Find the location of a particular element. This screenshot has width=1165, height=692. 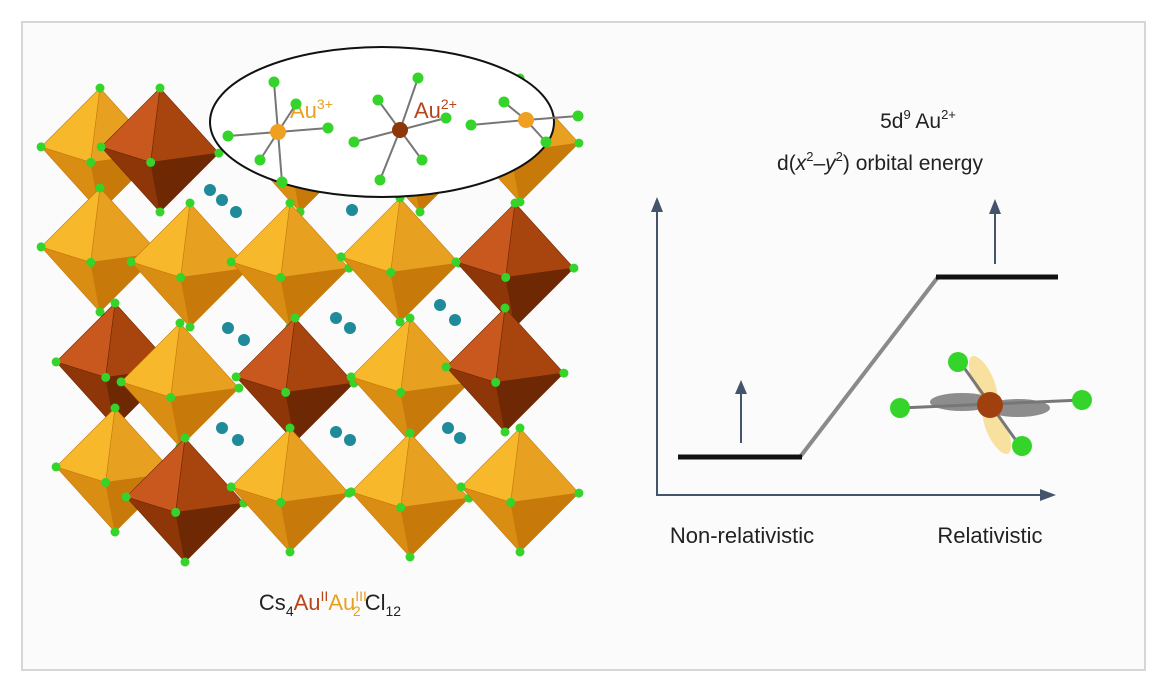

spin-arrowhead is located at coordinates (741, 387).